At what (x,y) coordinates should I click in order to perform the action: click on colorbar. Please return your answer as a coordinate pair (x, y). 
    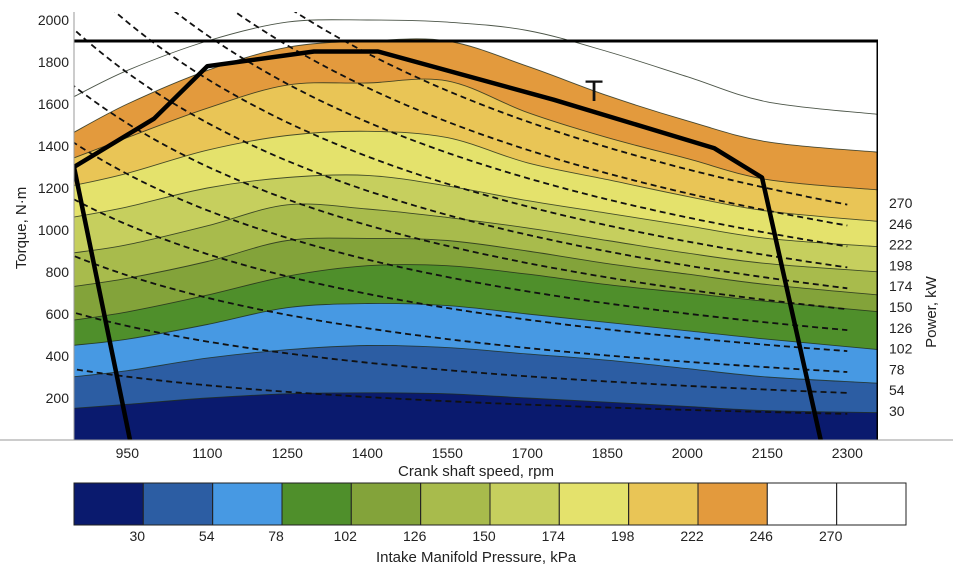
    Looking at the image, I should click on (490, 504).